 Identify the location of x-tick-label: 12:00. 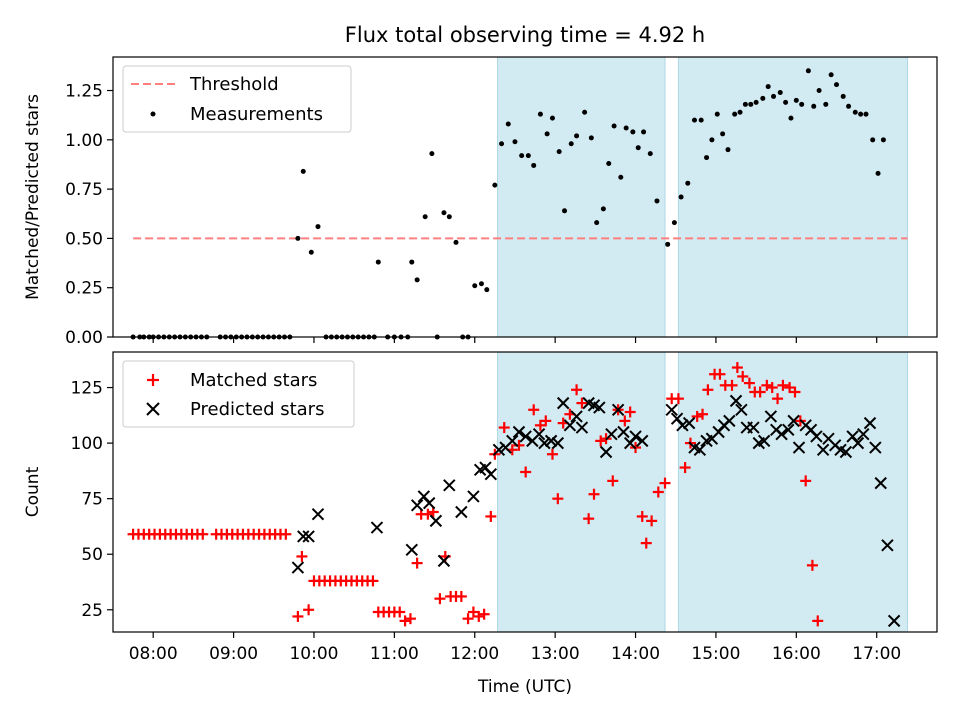
(474, 654).